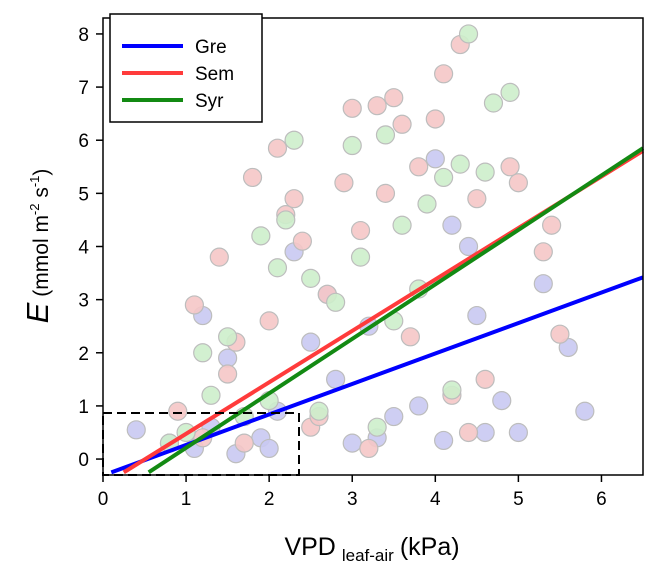 The width and height of the screenshot is (648, 575). I want to click on y-tick-label: 2, so click(83, 354).